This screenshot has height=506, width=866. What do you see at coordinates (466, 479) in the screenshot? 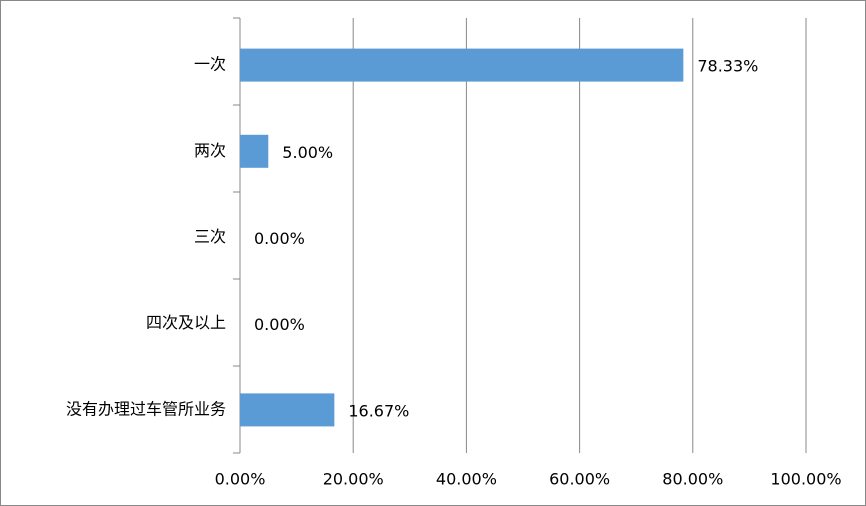
I see `x-tick-label: 40.00%` at bounding box center [466, 479].